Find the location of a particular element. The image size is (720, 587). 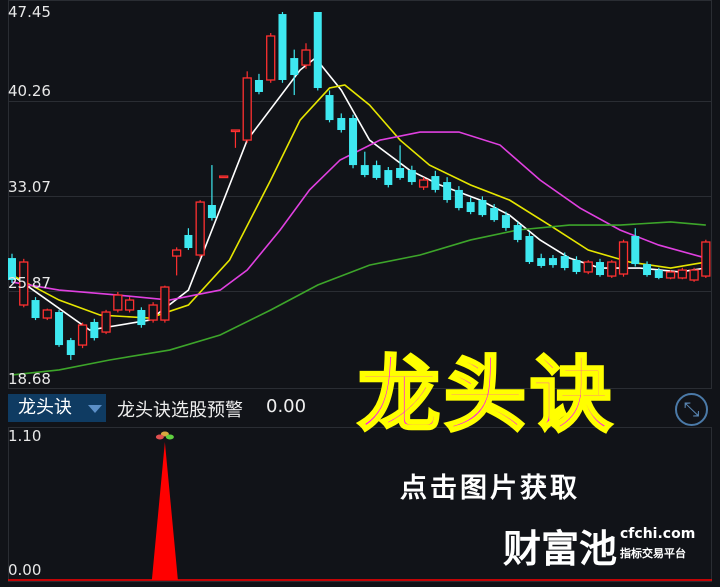

triangle-down-icon is located at coordinates (95, 409).